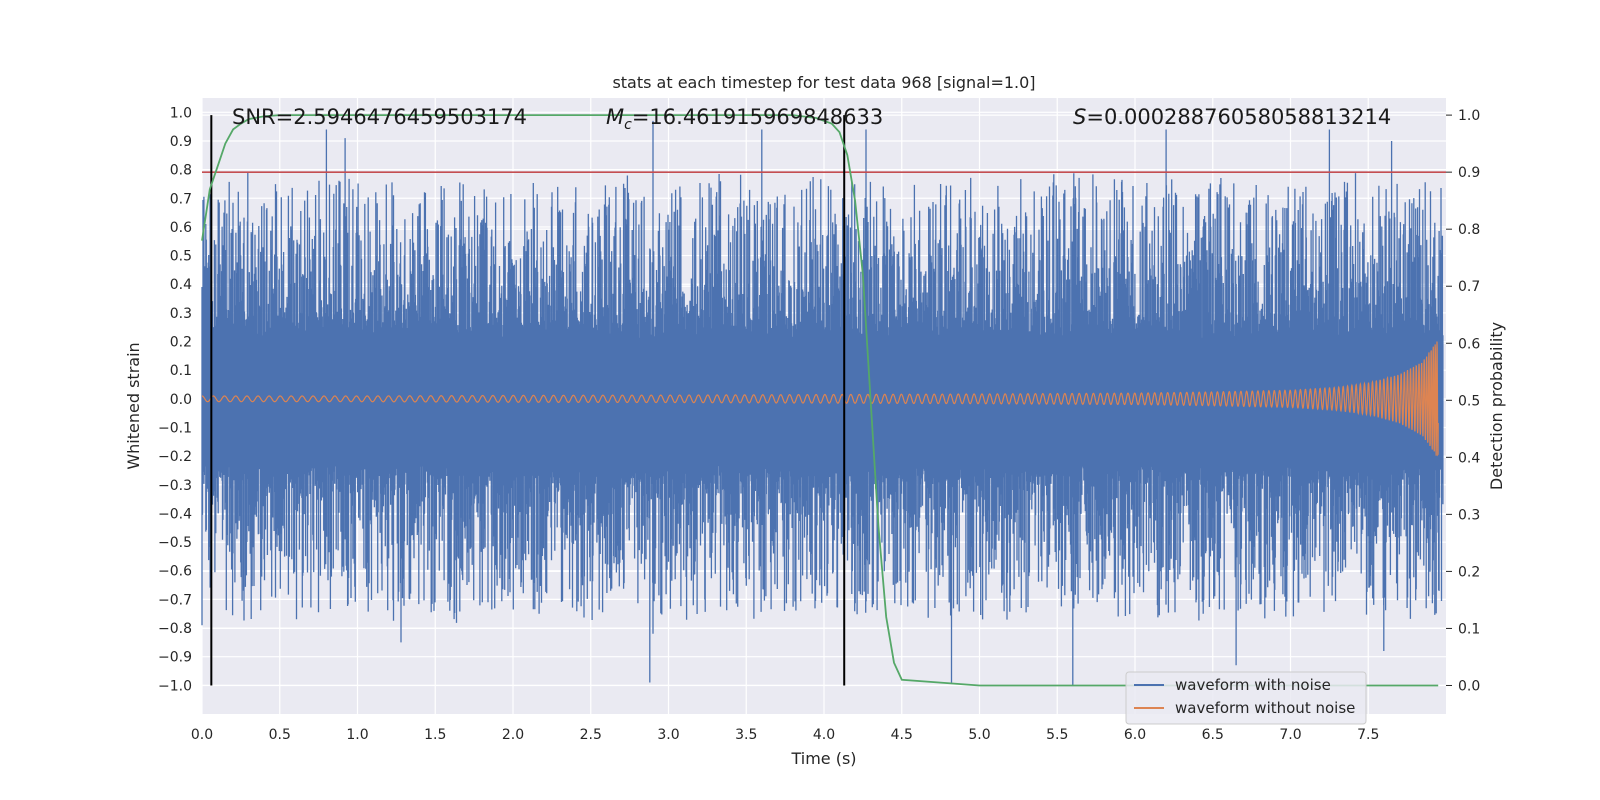 Image resolution: width=1600 pixels, height=800 pixels. I want to click on x-tick-label: 4.5, so click(902, 735).